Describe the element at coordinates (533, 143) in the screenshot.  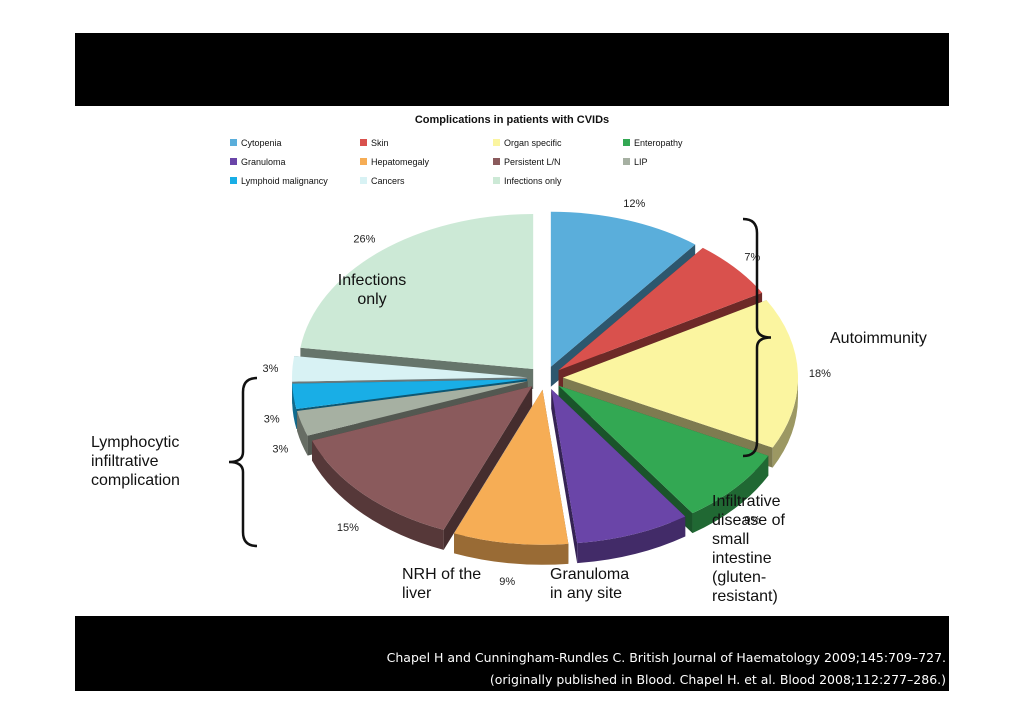
I see `legend-label: Organ specific` at that location.